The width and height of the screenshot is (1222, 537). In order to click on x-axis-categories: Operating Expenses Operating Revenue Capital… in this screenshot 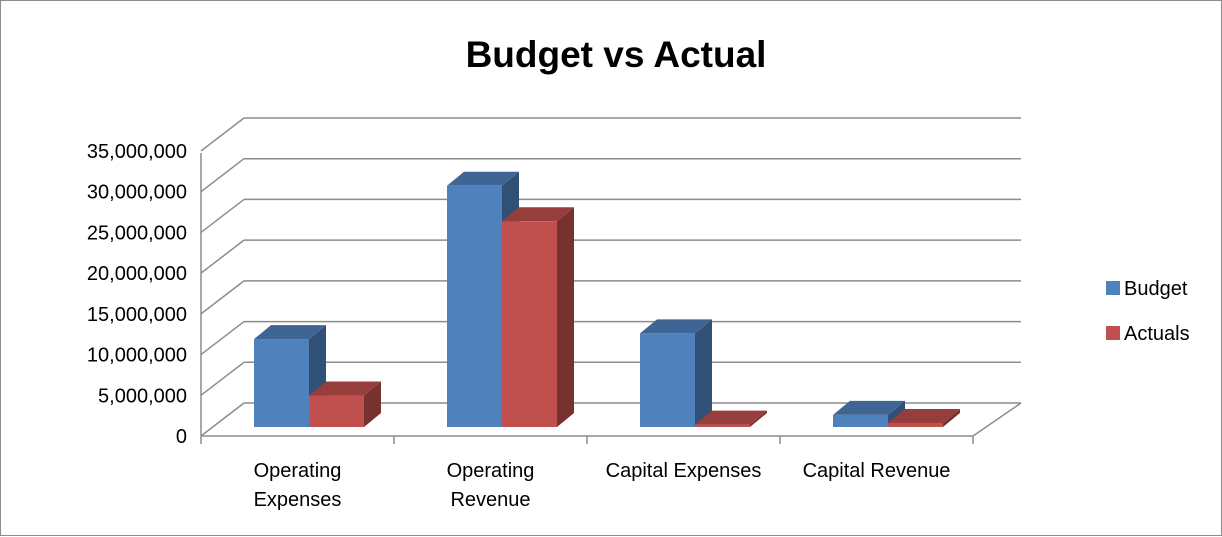, I will do `click(587, 473)`.